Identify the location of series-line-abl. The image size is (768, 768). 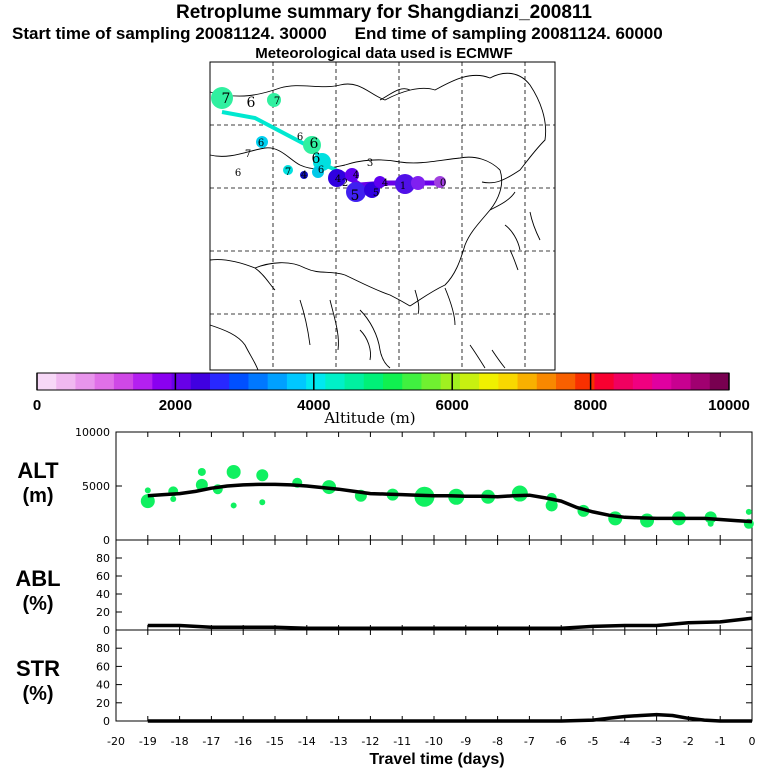
(450, 623).